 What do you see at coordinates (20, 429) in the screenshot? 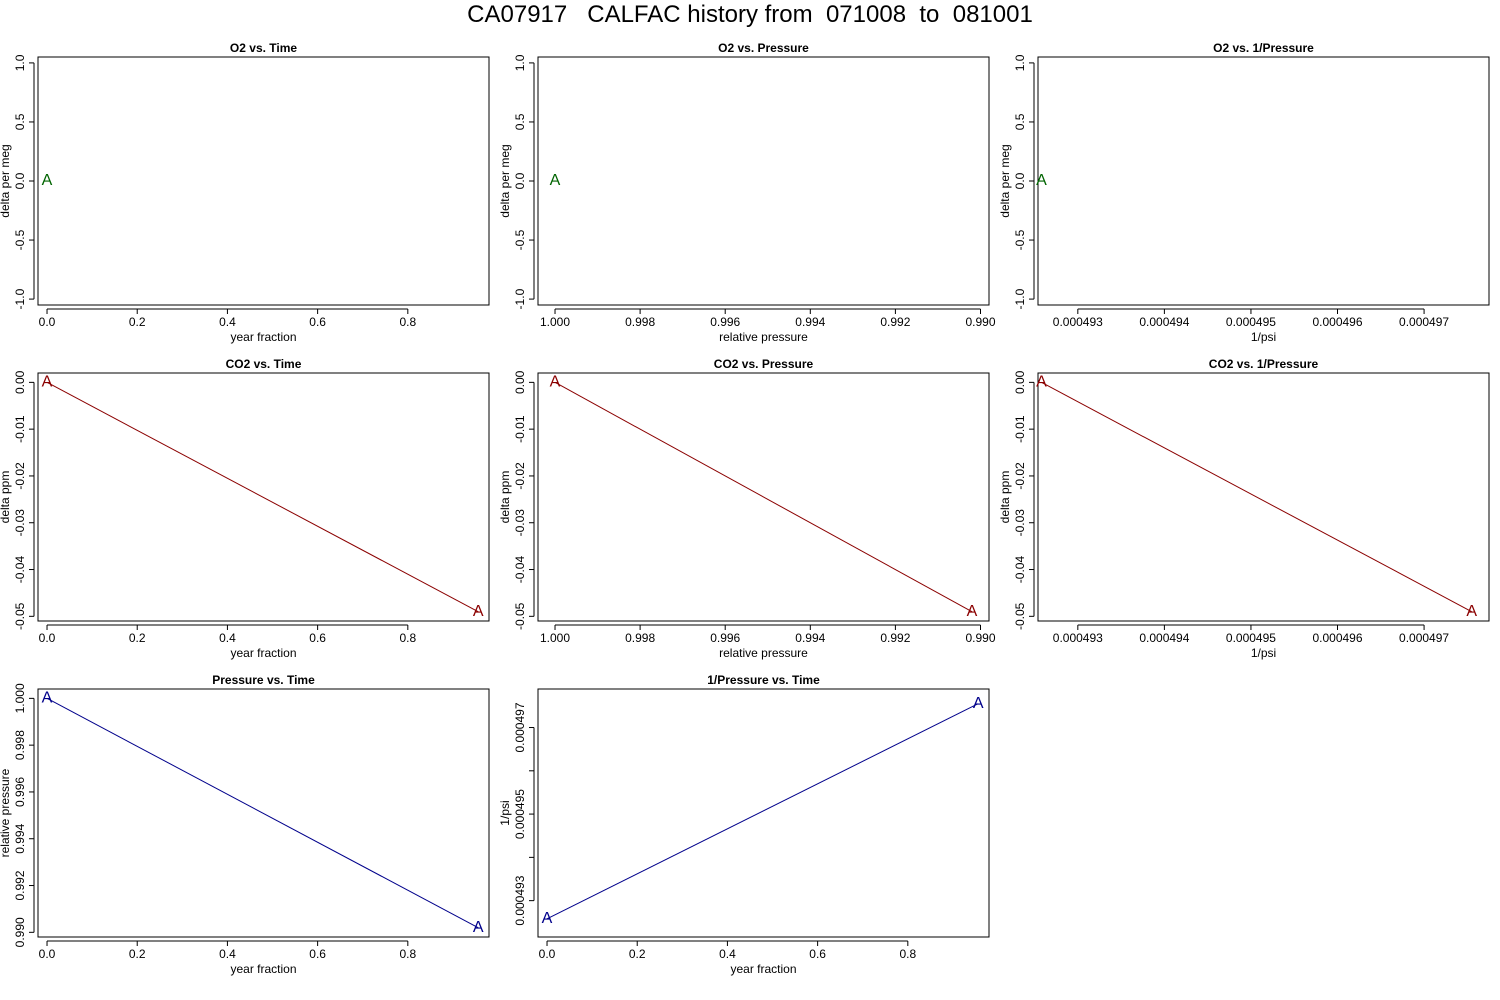
I see `y-tick-label: -0.01` at bounding box center [20, 429].